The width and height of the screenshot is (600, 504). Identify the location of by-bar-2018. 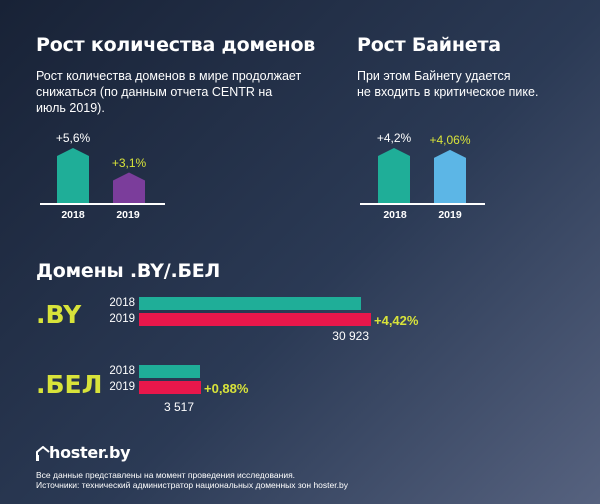
(250, 303).